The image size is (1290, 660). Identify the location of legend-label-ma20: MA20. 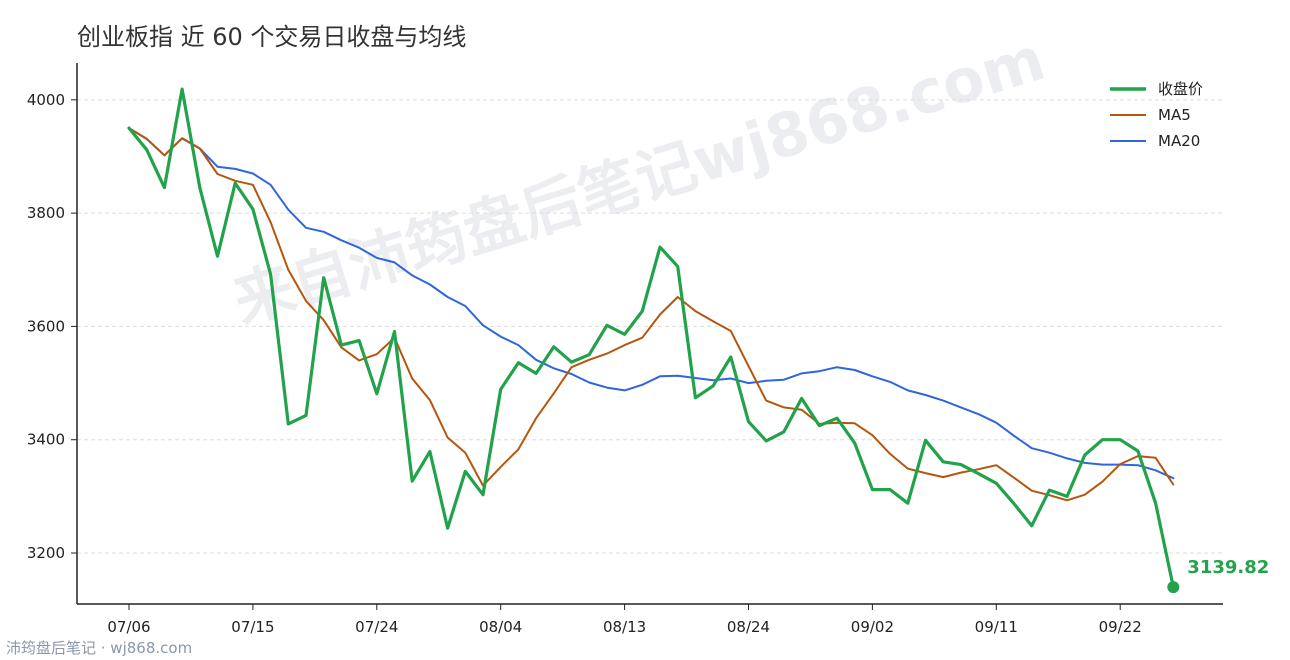
(1179, 141).